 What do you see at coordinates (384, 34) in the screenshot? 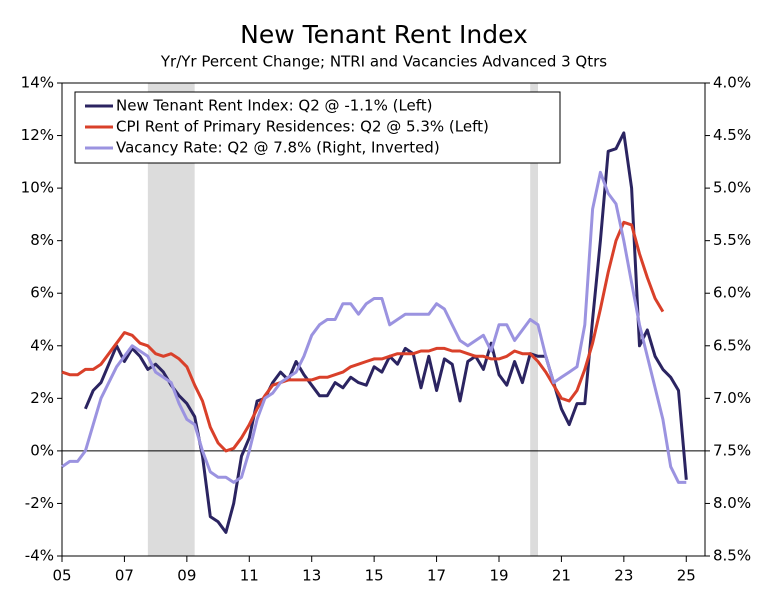
I see `chart-title: New Tenant Rent Index` at bounding box center [384, 34].